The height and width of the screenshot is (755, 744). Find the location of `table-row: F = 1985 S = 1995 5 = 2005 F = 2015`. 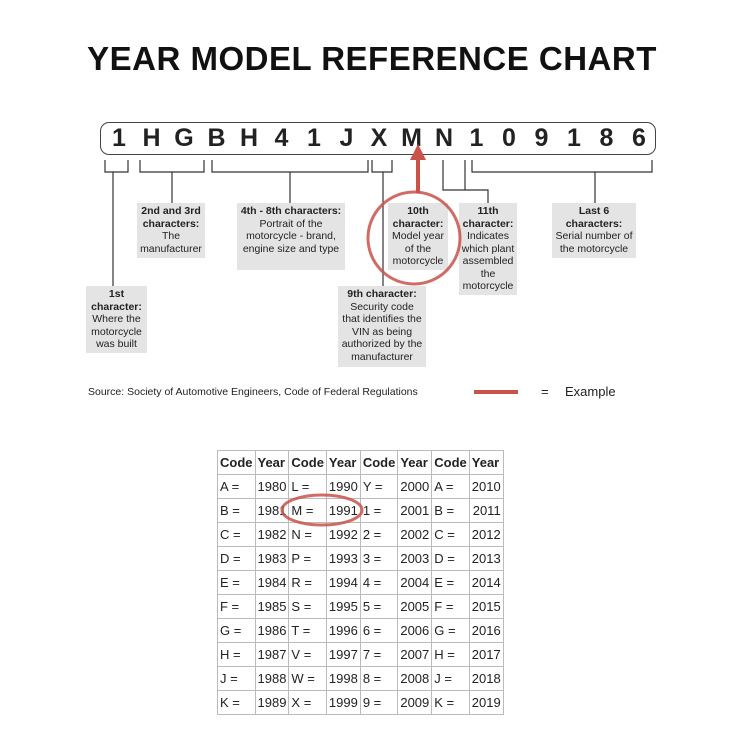

table-row: F = 1985 S = 1995 5 = 2005 F = 2015 is located at coordinates (360, 606).